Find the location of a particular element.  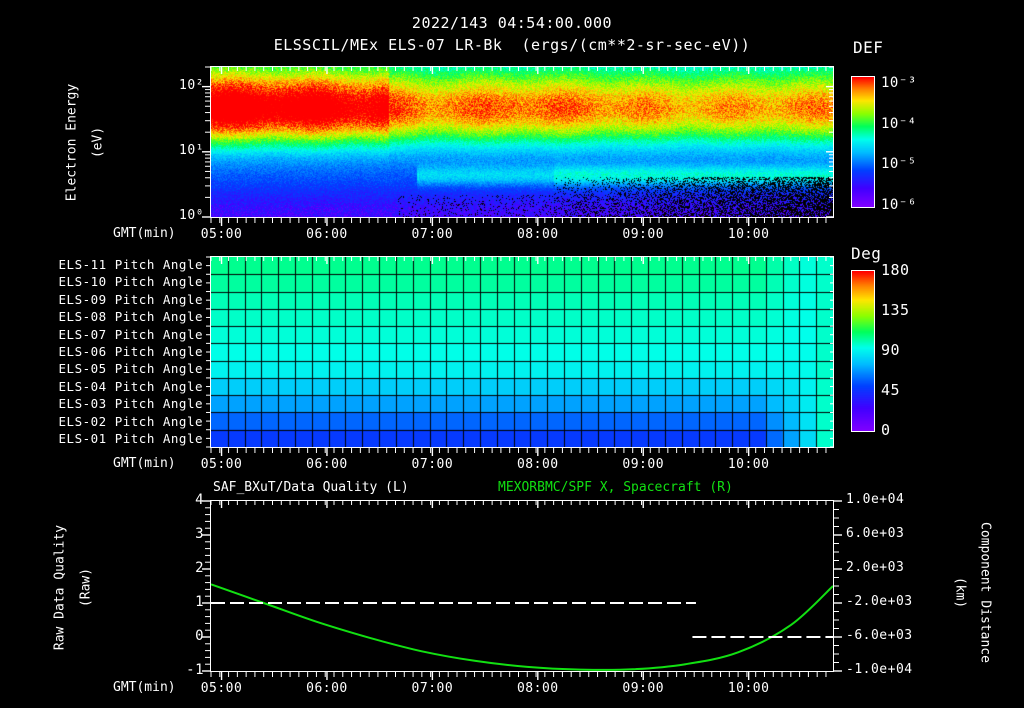

bottom-title-right: MEXORBMC/SPF X, Spacecraft (R) is located at coordinates (615, 487).